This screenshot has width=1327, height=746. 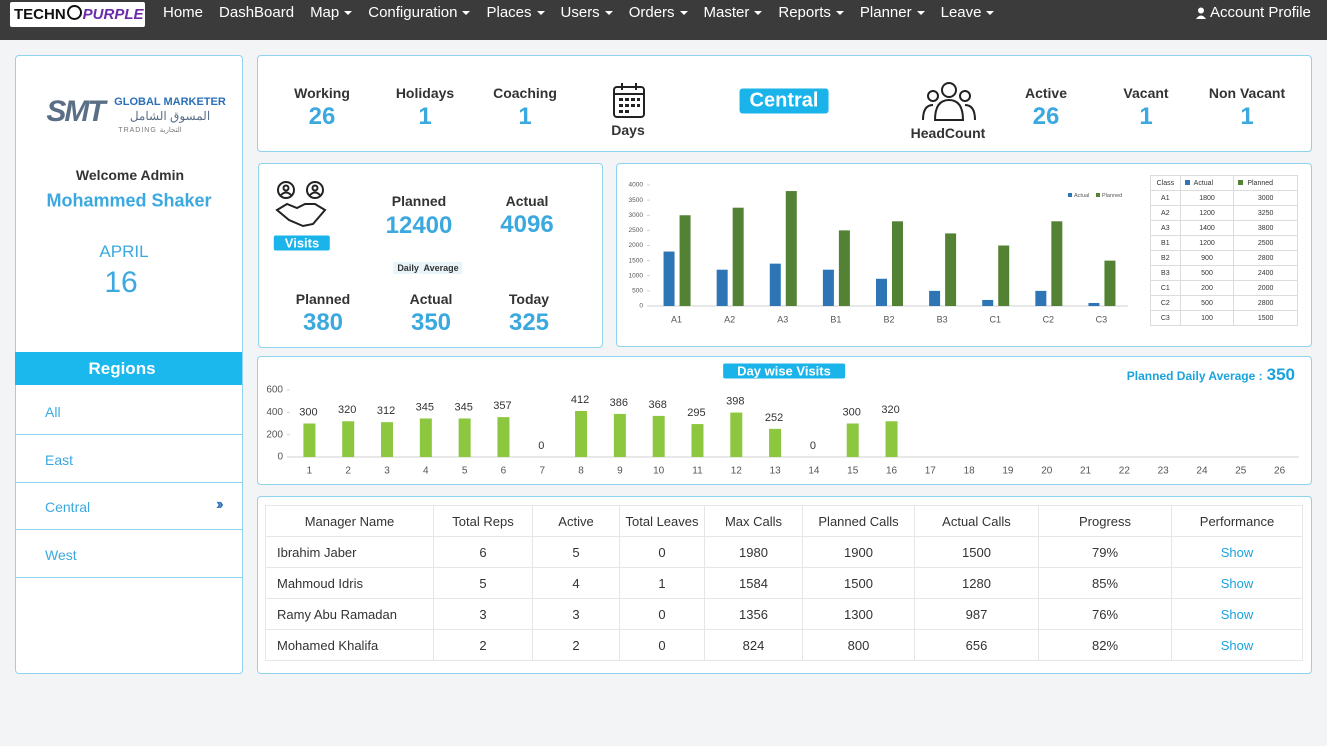 I want to click on x-tick-label: 16, so click(x=892, y=471).